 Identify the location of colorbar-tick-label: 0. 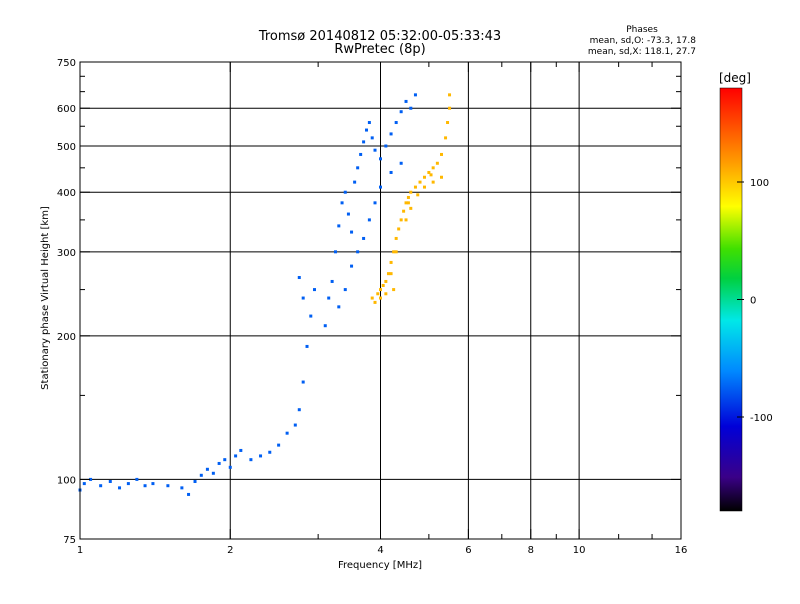
(753, 301).